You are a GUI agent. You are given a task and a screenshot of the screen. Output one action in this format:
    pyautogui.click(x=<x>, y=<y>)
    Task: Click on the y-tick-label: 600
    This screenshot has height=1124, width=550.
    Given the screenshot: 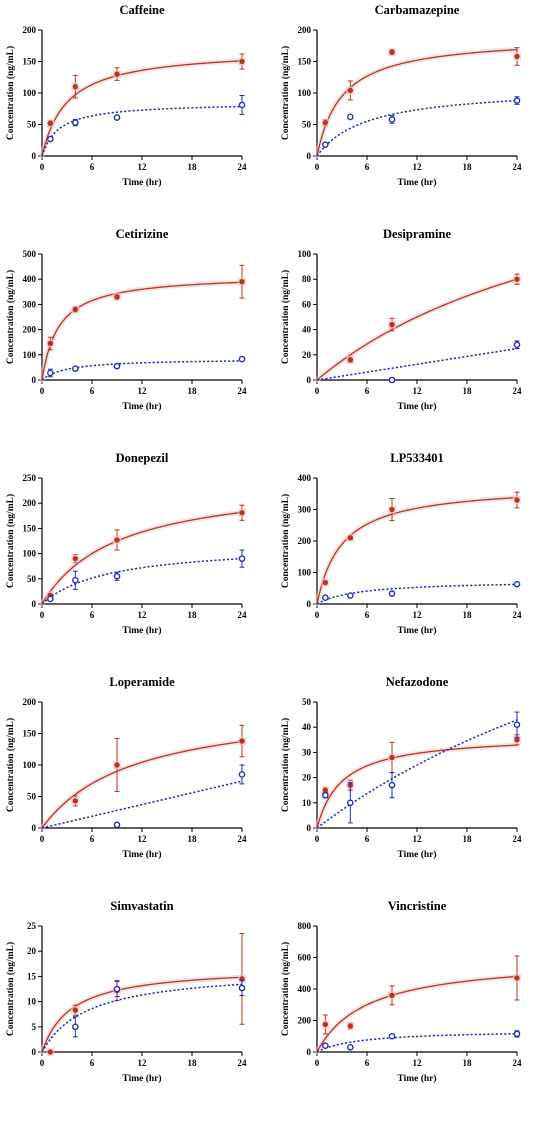 What is the action you would take?
    pyautogui.click(x=305, y=958)
    